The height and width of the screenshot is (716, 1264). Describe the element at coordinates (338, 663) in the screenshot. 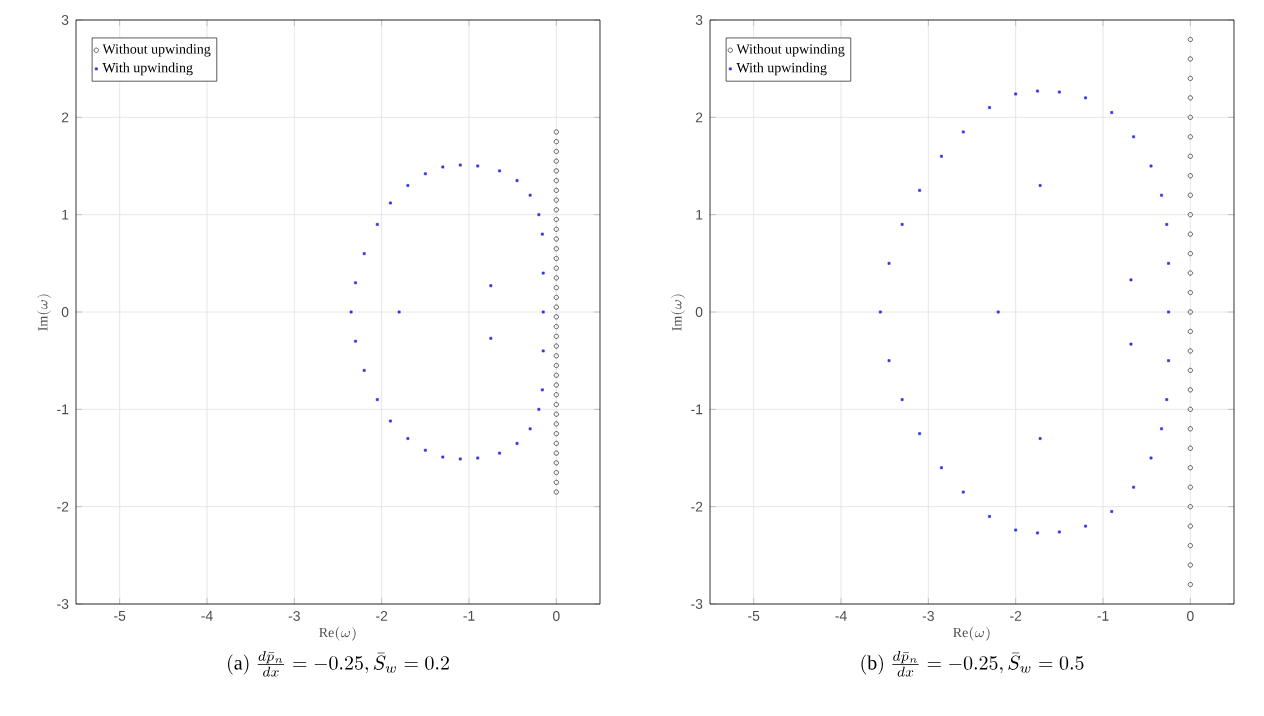

I see `text: $\mathrm{(a)}\ \frac{d\bar{p}_n}{dx} = -0.25, \bar{S}_w = 0.2$` at that location.